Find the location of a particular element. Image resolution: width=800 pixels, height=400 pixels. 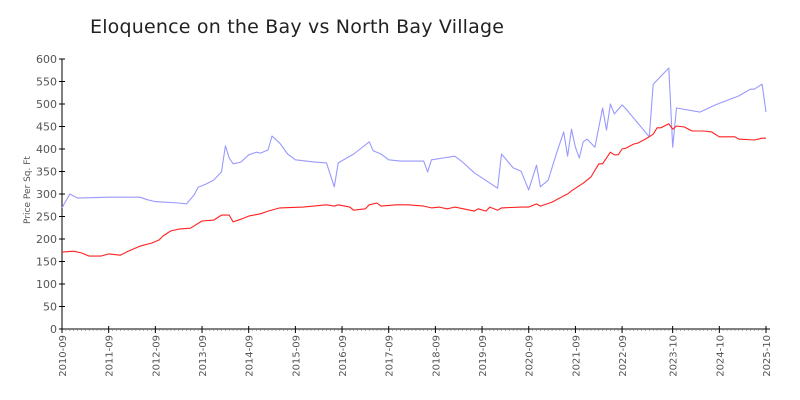

x-tick-label: 2020-09 is located at coordinates (530, 356).